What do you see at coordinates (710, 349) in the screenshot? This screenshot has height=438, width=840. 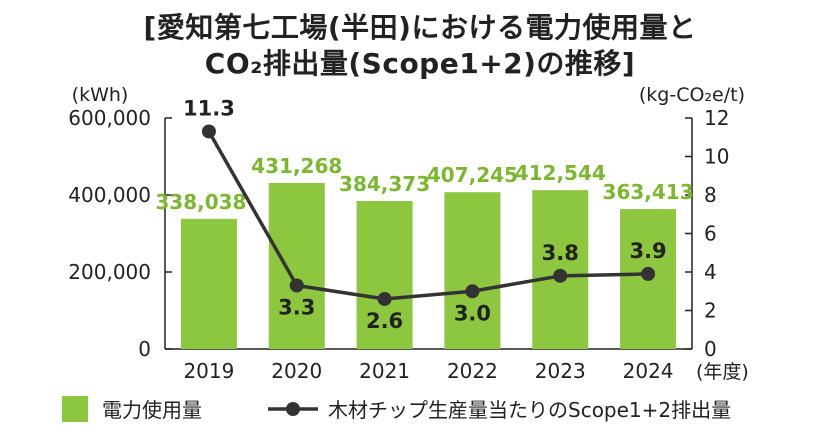 I see `right-tick-label: 0` at bounding box center [710, 349].